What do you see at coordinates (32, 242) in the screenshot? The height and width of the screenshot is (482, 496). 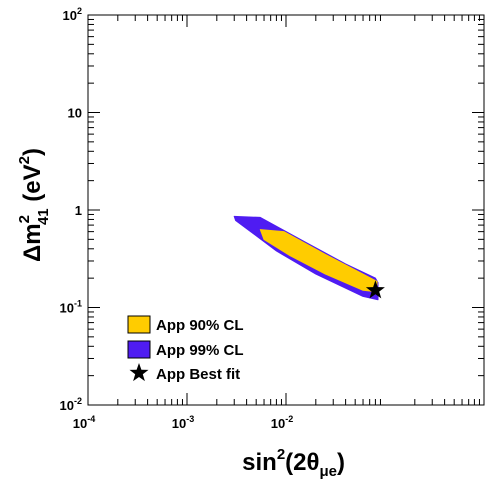 I see `y-axis-title-main: Δm` at bounding box center [32, 242].